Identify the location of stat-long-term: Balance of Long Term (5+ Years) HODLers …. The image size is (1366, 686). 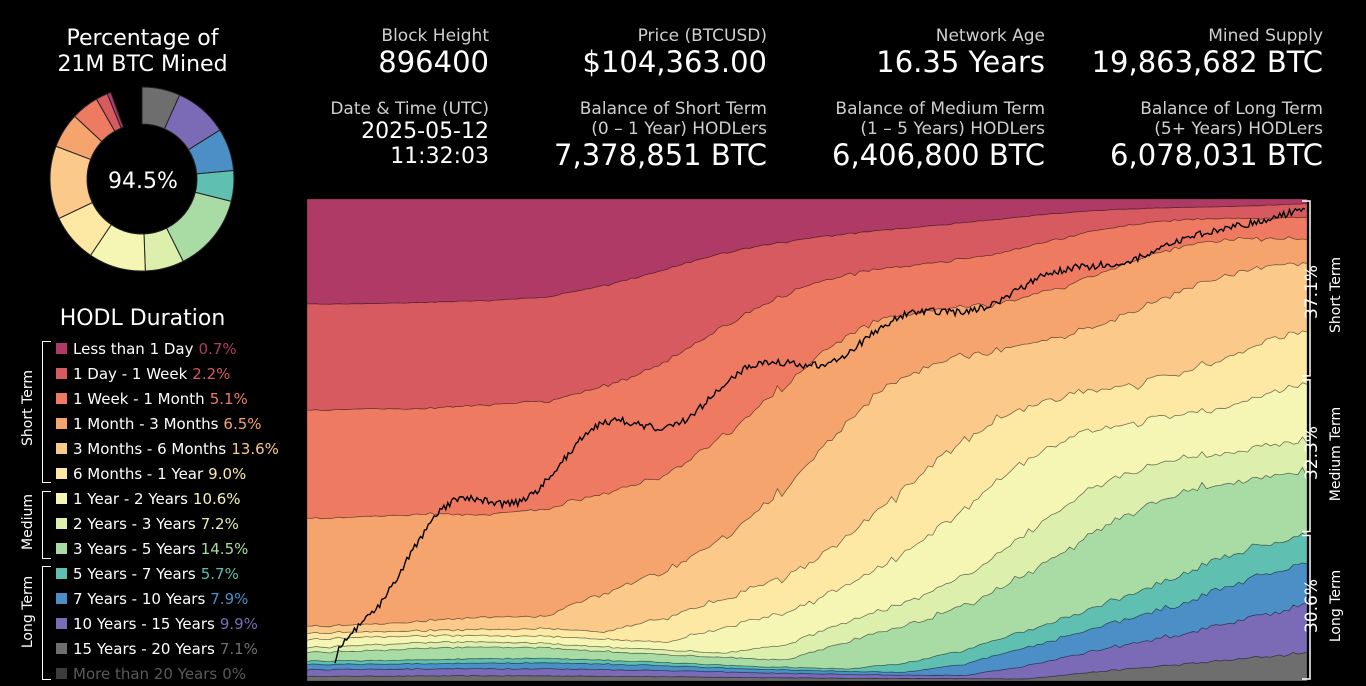
(1216, 135).